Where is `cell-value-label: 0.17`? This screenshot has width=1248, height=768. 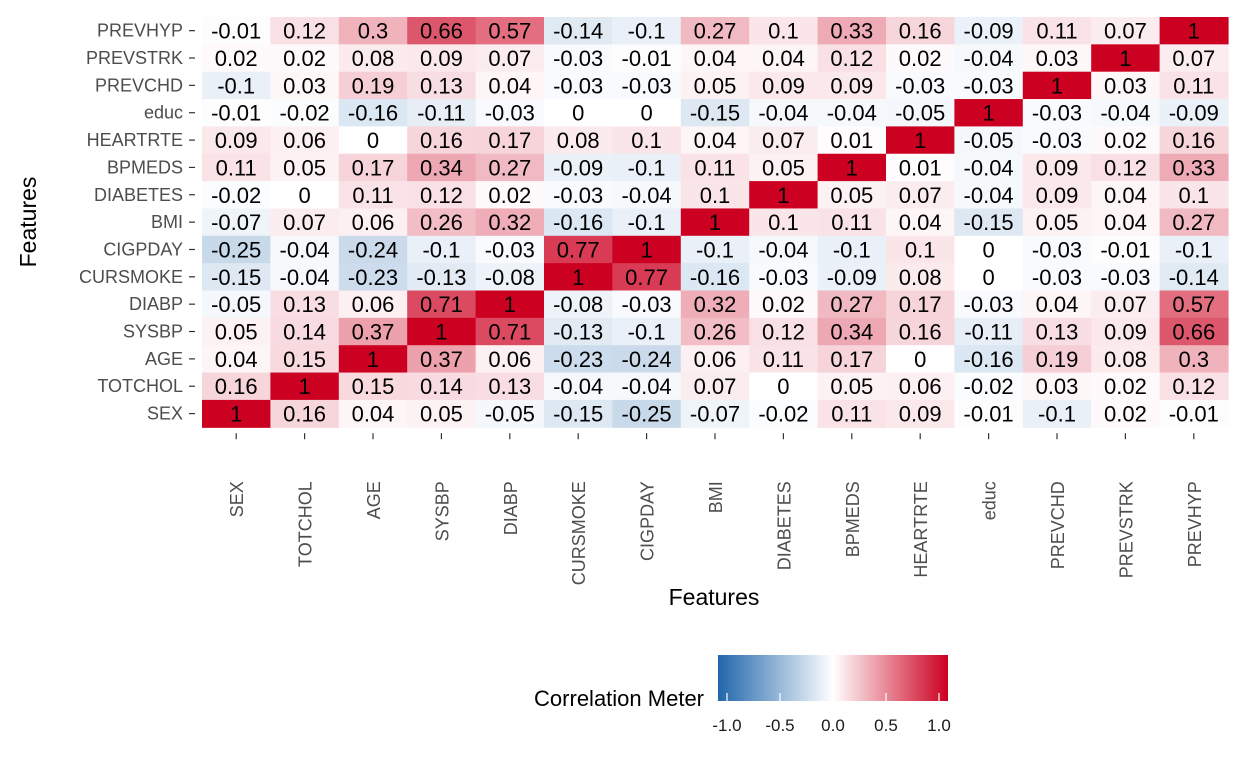
cell-value-label: 0.17 is located at coordinates (373, 167).